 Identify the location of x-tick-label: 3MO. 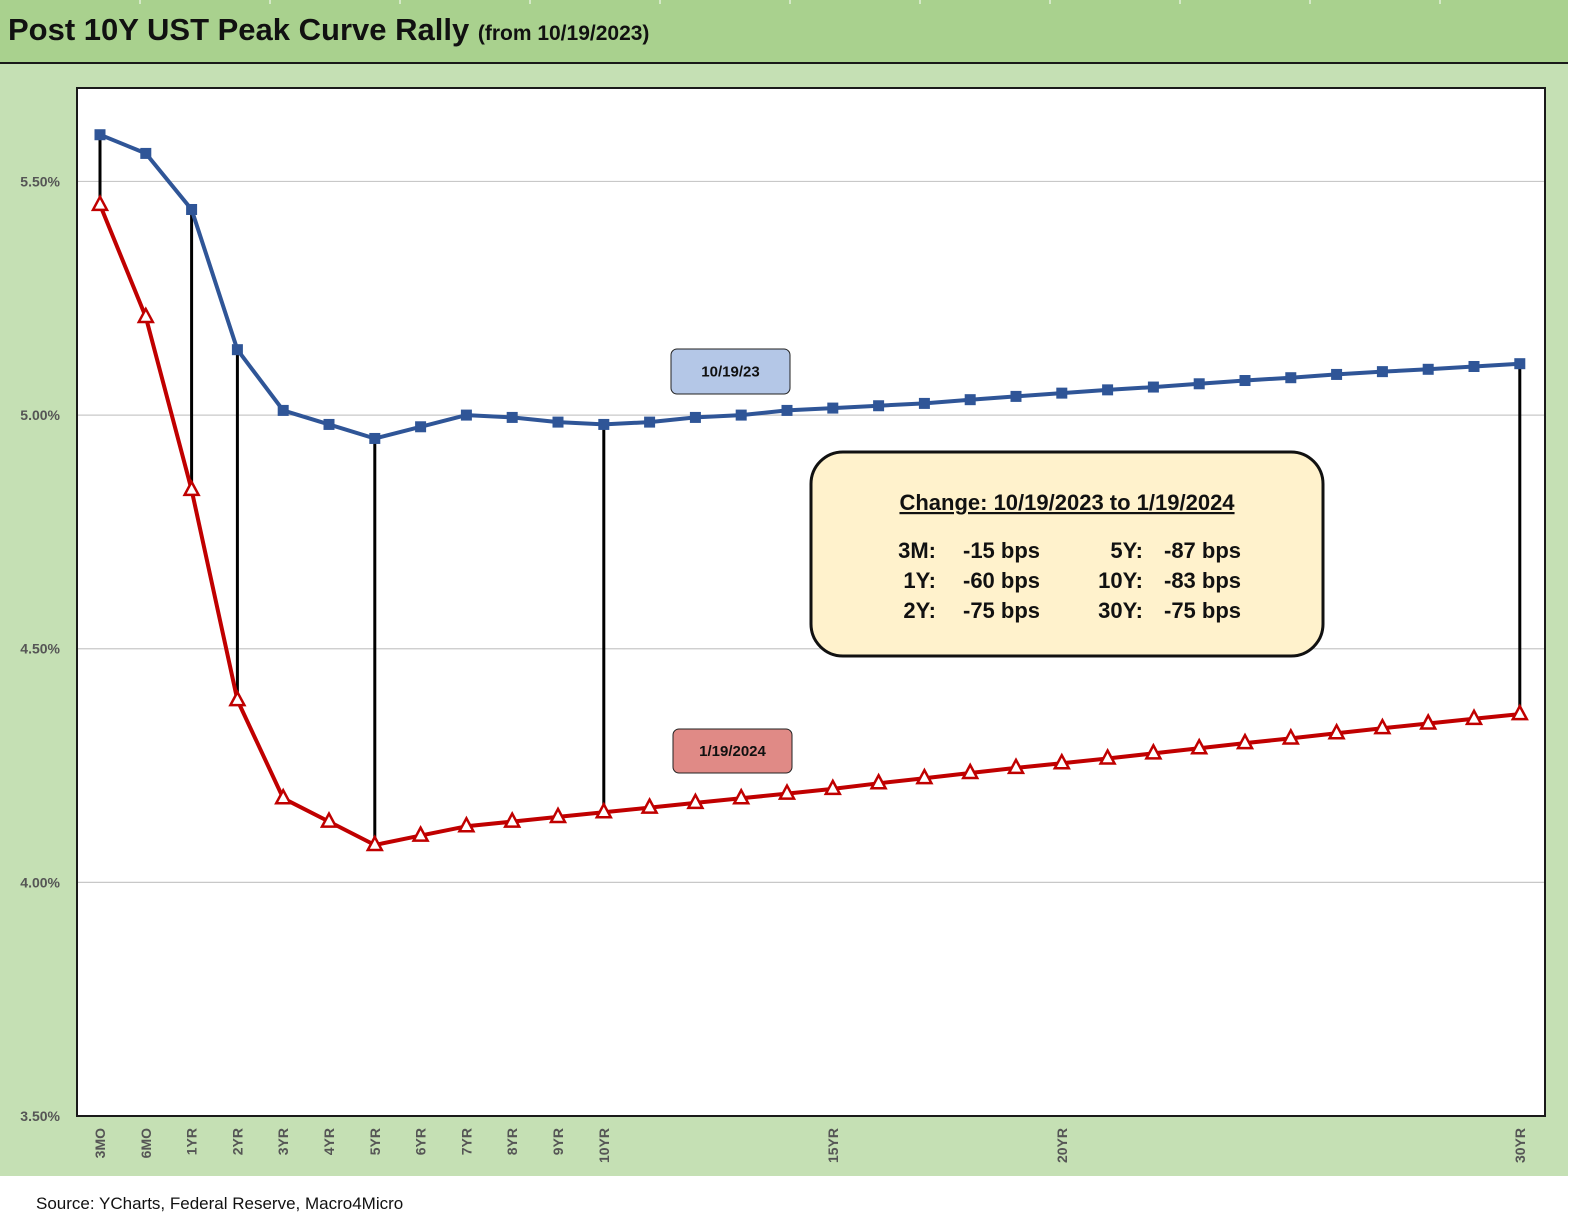
(100, 1143).